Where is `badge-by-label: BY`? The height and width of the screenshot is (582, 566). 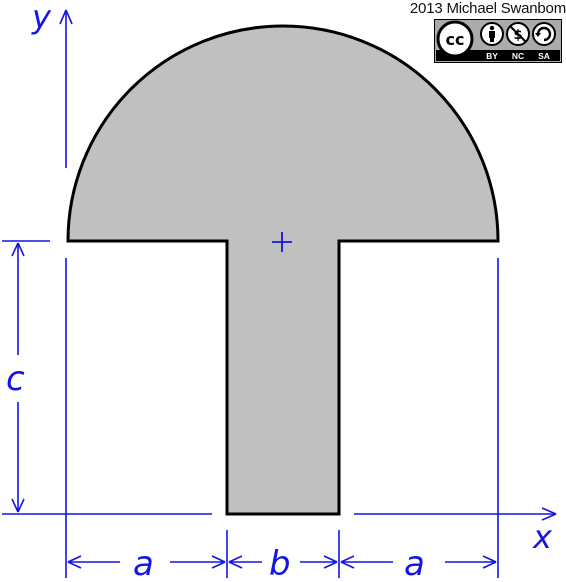 badge-by-label: BY is located at coordinates (492, 56).